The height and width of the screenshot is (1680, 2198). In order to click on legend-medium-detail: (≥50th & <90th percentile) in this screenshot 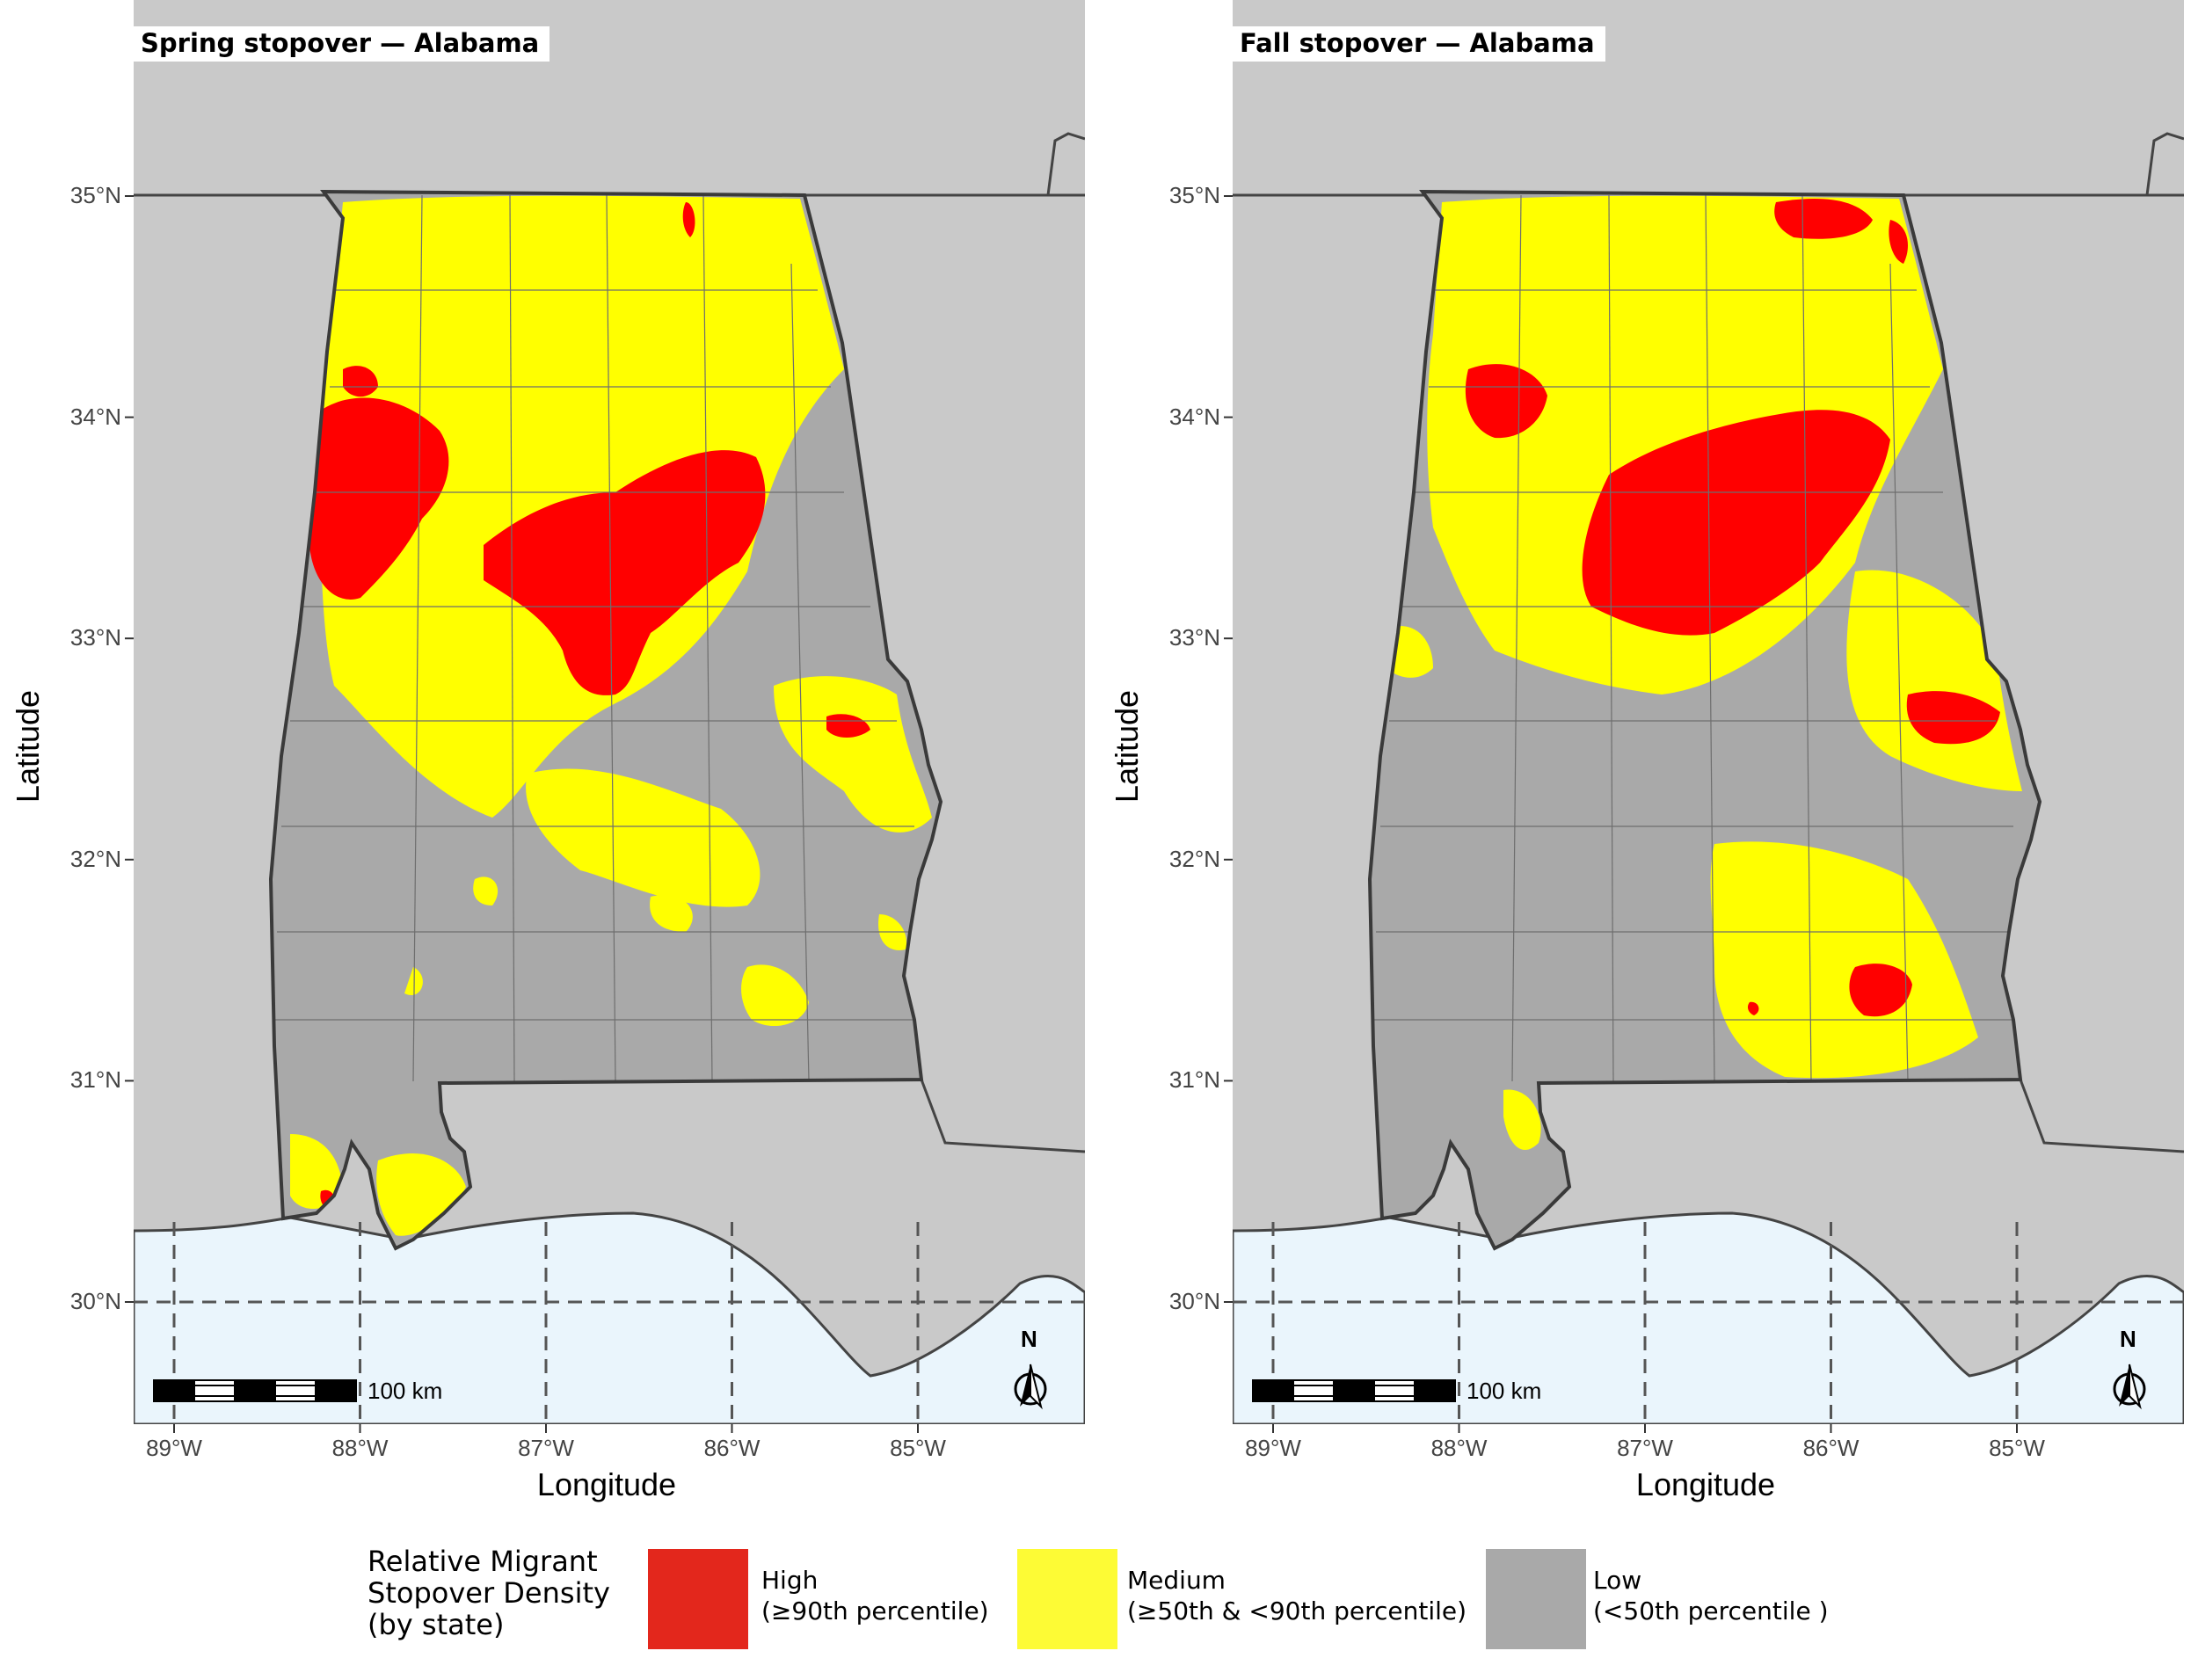, I will do `click(1297, 1610)`.